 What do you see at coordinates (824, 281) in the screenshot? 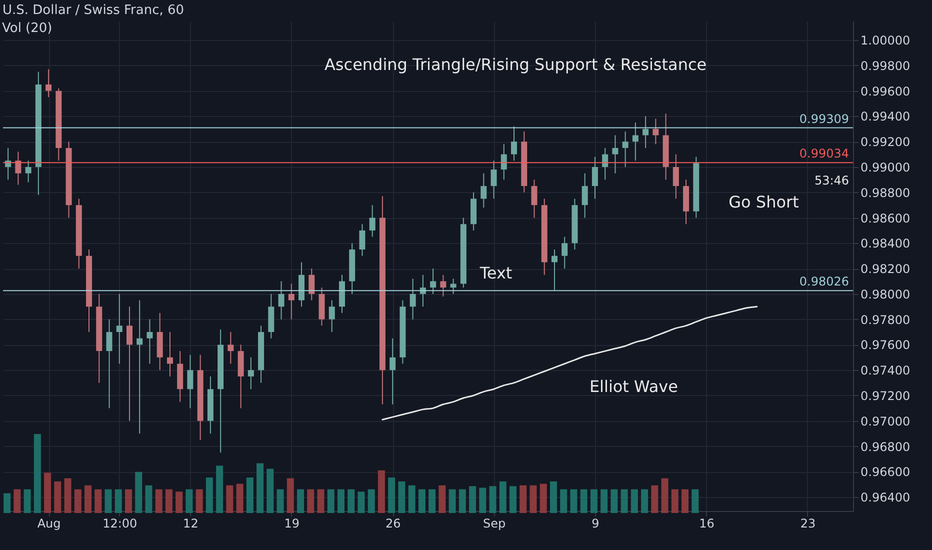
I see `ref-line-label: 0.98026` at bounding box center [824, 281].